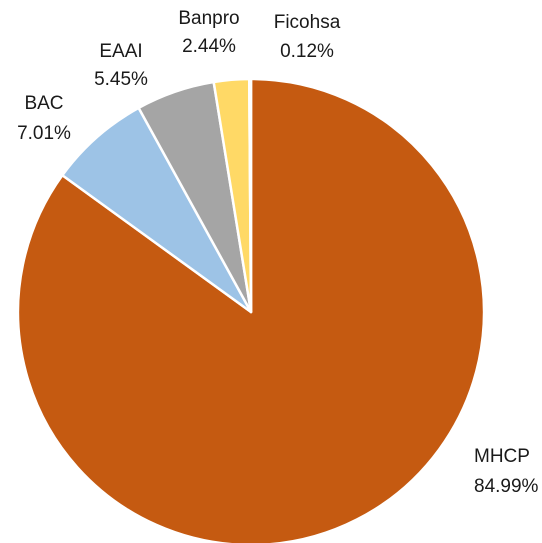  I want to click on data-label-name-ficohsa: Ficohsa, so click(307, 22).